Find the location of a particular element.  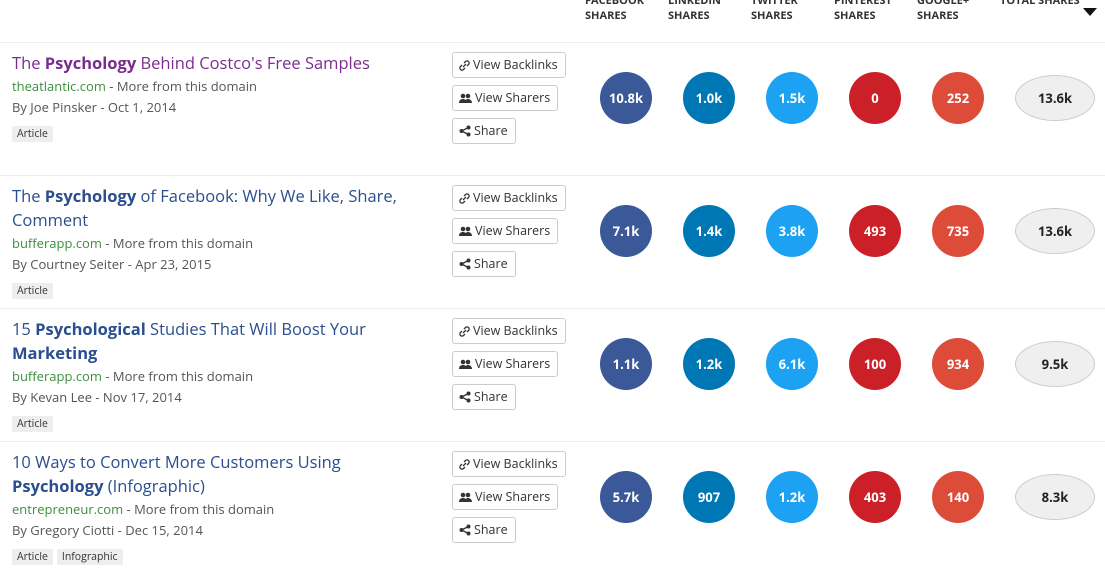

author-date: By Joe Pinsker - Oct 1, 2014 is located at coordinates (94, 107).